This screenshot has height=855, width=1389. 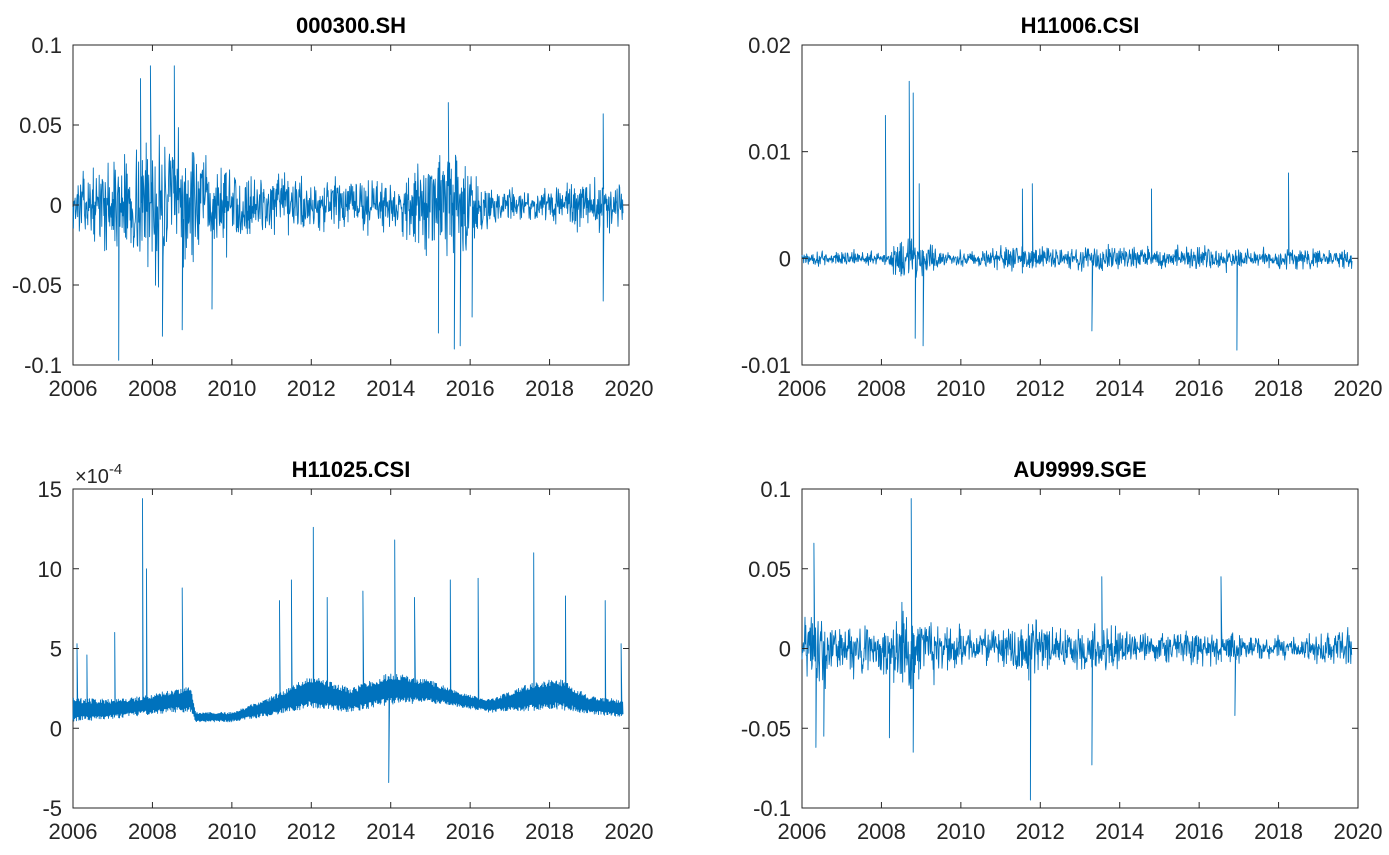 I want to click on y-tick-label: -0.01, so click(x=766, y=365).